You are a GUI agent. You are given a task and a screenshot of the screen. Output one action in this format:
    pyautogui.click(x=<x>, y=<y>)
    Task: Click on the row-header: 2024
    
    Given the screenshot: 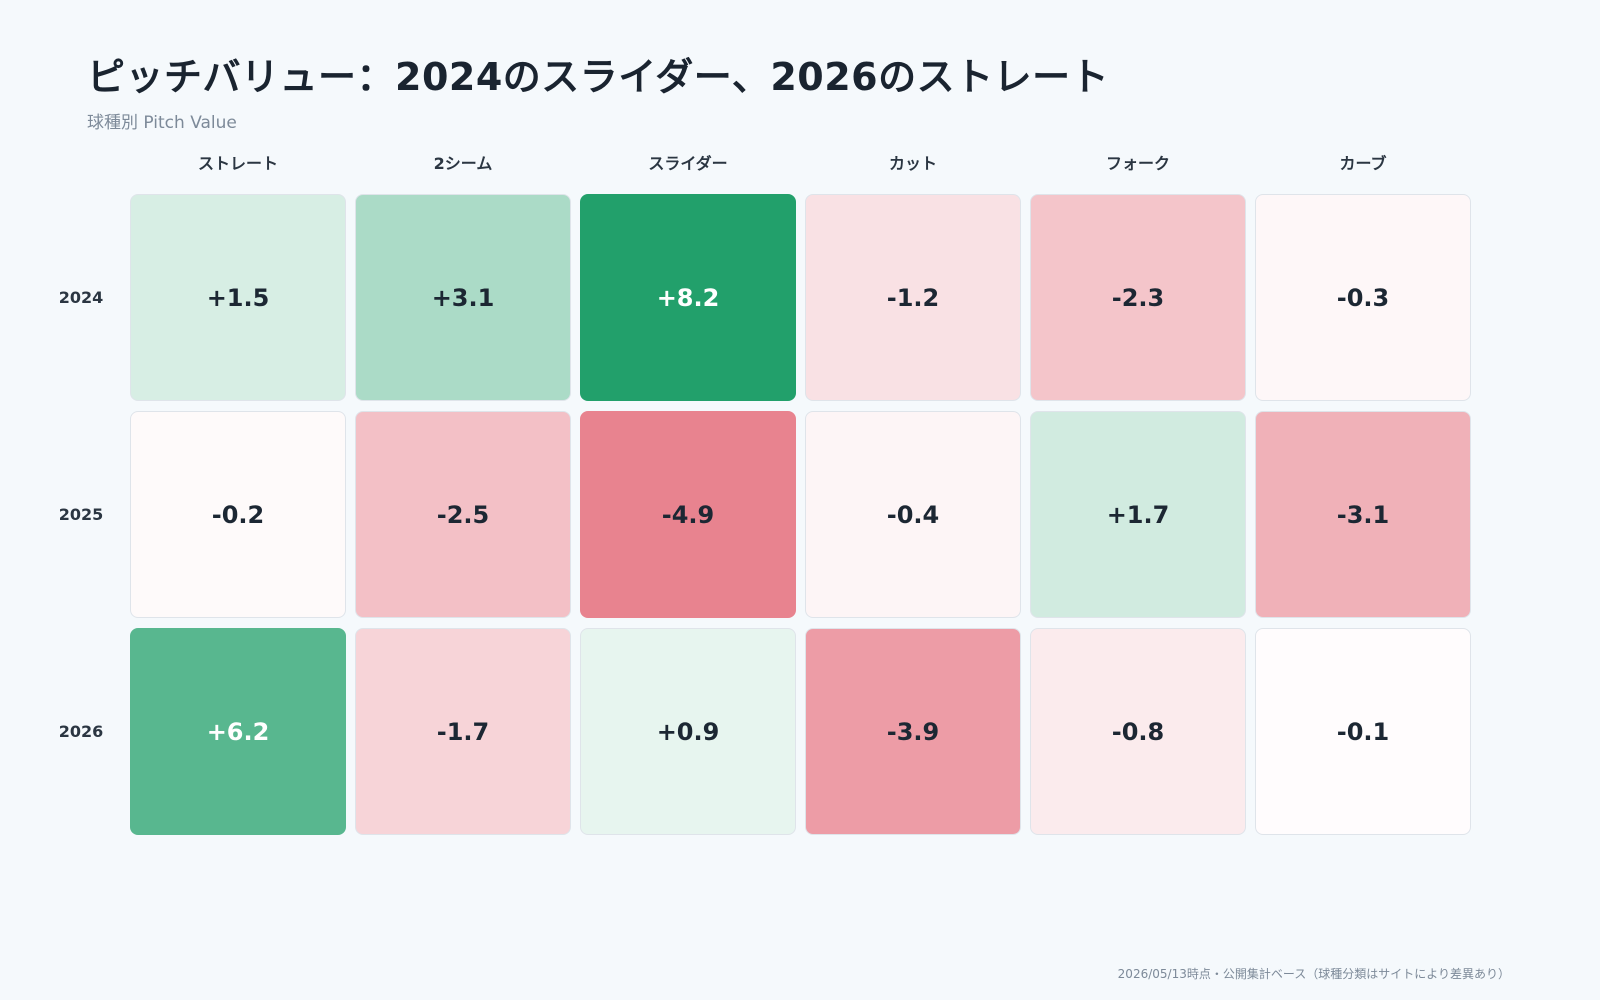 What is the action you would take?
    pyautogui.click(x=81, y=297)
    